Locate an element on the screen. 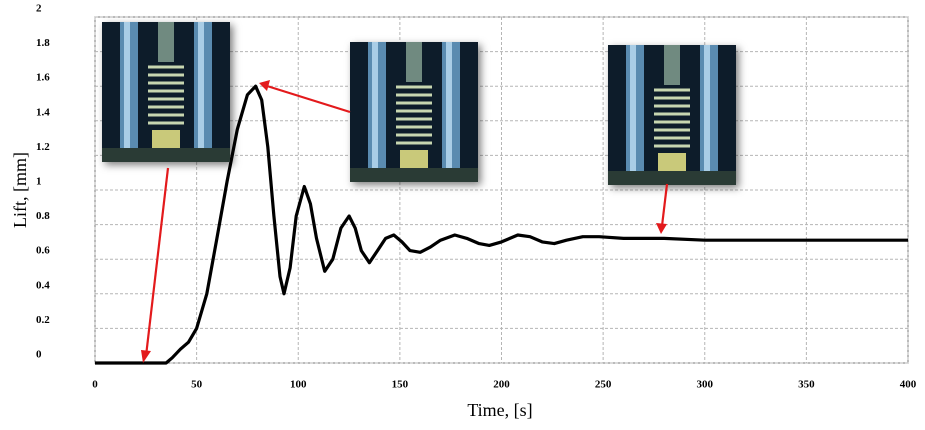 The height and width of the screenshot is (430, 925). y-tick-label: 0.2 is located at coordinates (43, 320).